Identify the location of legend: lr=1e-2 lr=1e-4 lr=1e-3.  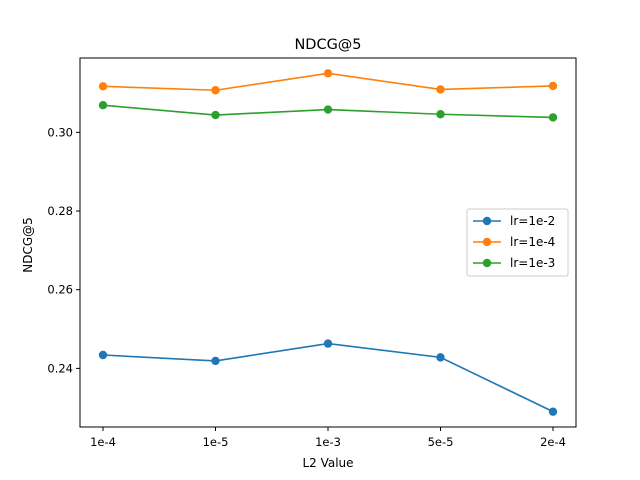
(517, 242).